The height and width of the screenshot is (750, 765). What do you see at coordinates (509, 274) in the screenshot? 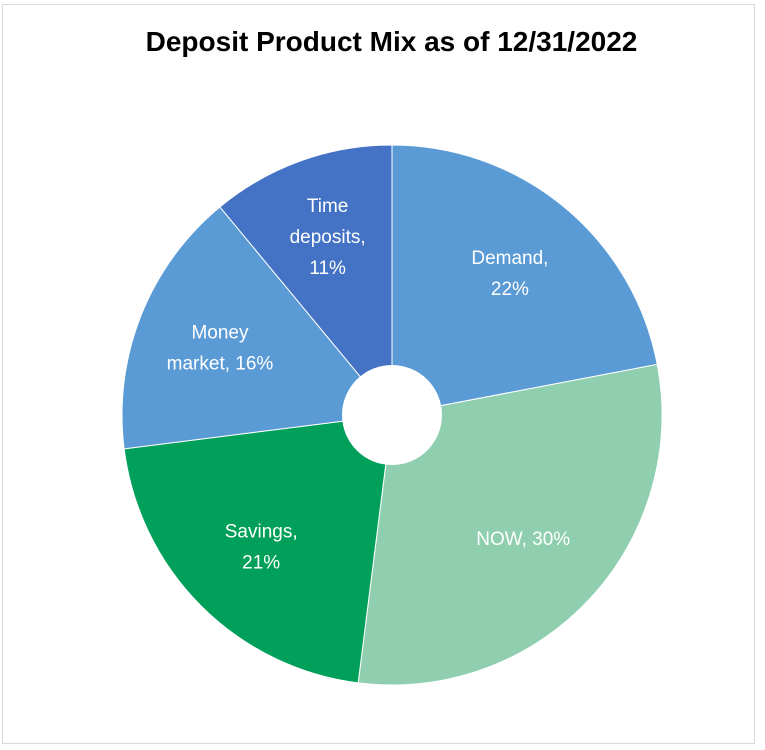
I see `slice-label-demand: Demand, 22%` at bounding box center [509, 274].